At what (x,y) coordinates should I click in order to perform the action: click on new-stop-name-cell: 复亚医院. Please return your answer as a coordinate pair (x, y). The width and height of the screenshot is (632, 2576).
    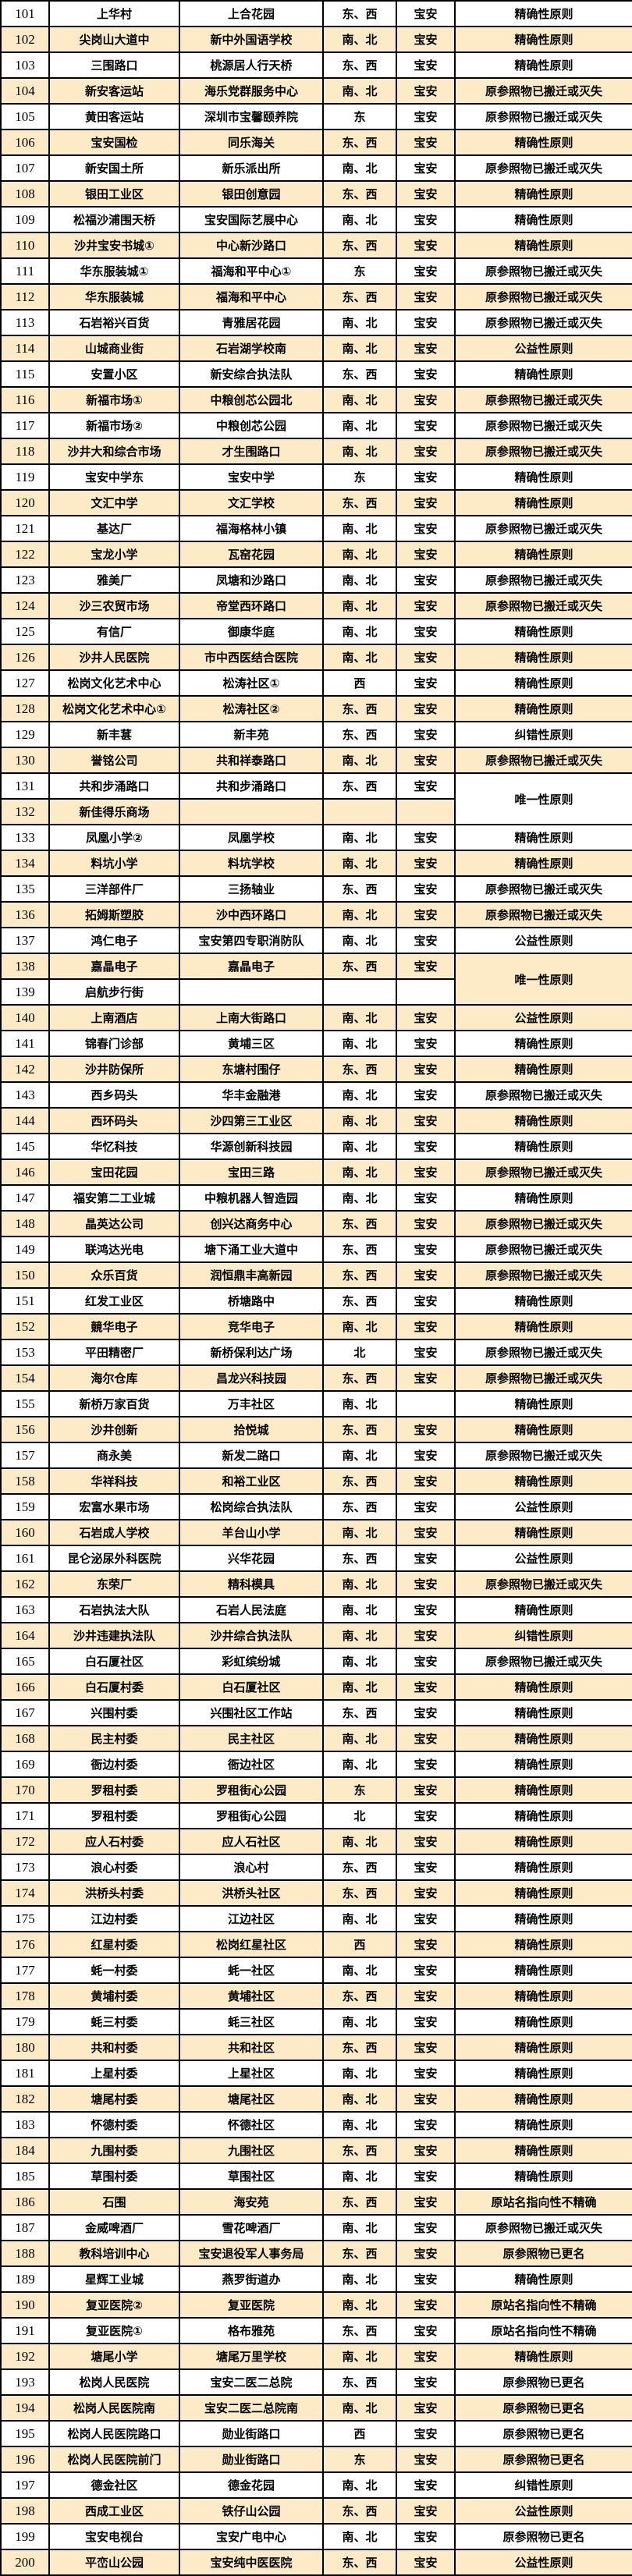
    Looking at the image, I should click on (251, 2305).